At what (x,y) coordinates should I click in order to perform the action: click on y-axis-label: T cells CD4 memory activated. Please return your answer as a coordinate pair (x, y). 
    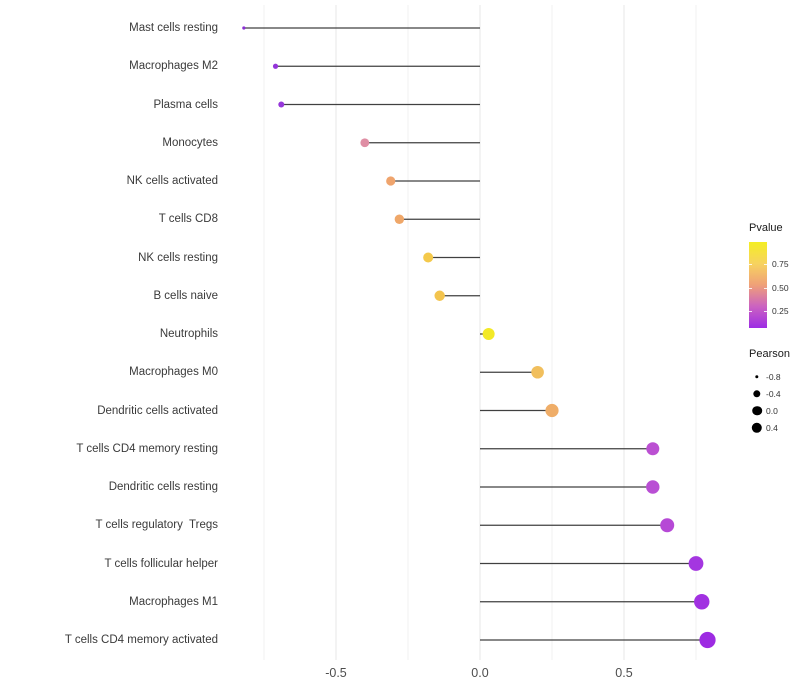
    Looking at the image, I should click on (141, 640).